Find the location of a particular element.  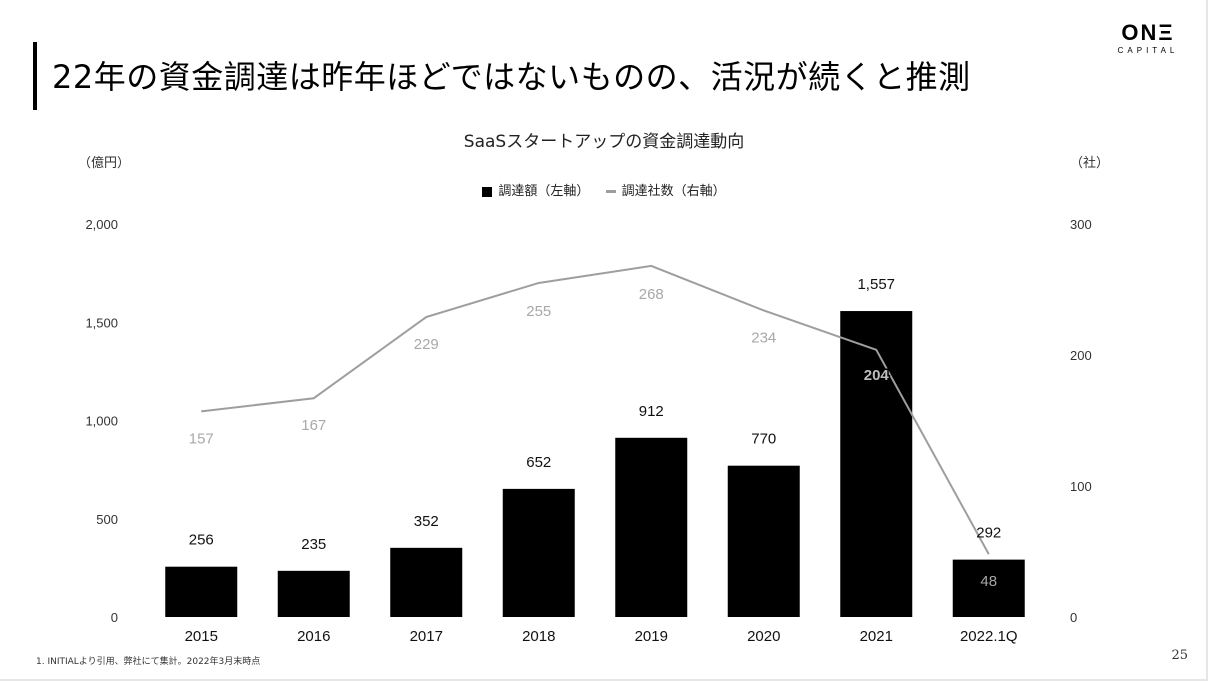

legend-bar-swatch is located at coordinates (487, 191).